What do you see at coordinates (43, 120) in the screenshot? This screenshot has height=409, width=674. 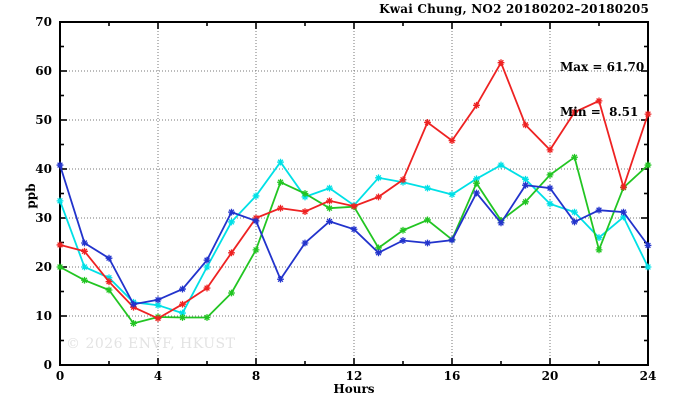 I see `y-tick-label: 50` at bounding box center [43, 120].